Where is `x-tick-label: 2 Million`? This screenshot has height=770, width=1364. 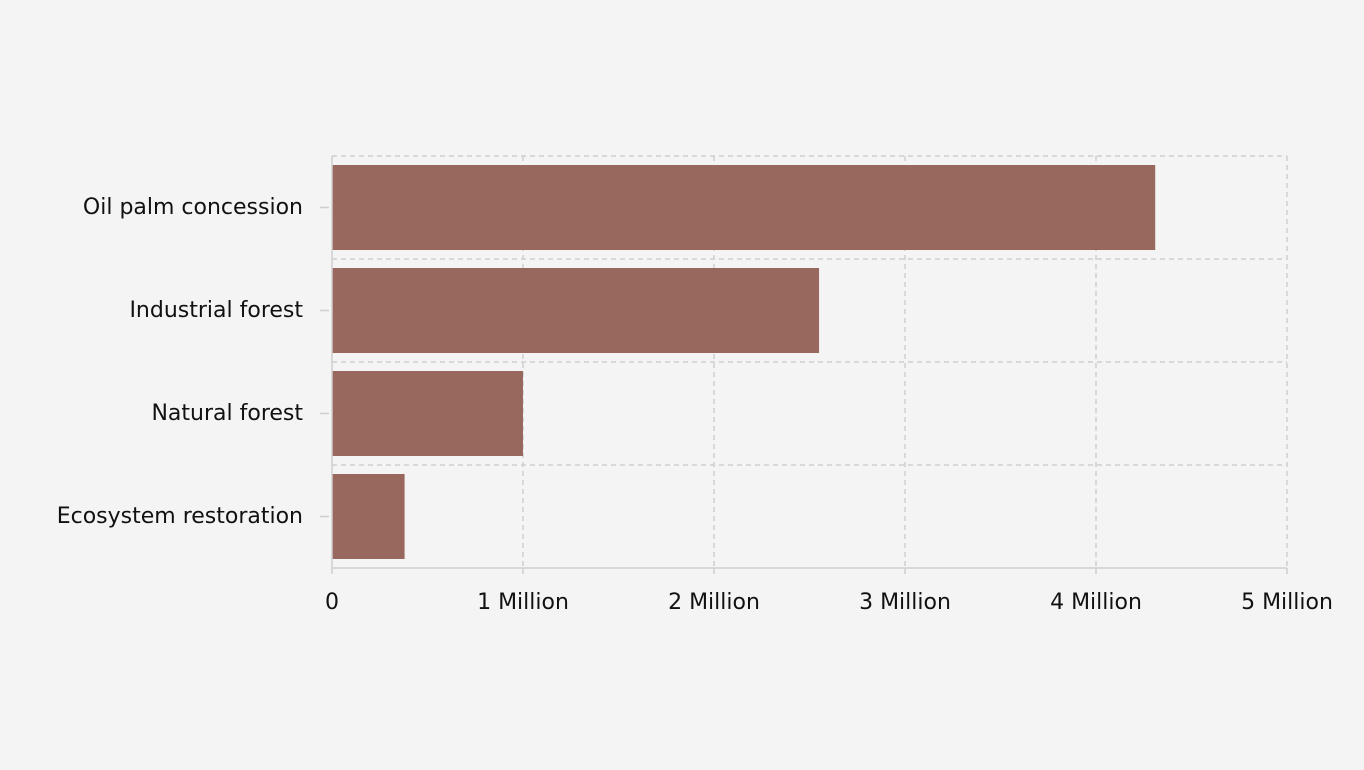
x-tick-label: 2 Million is located at coordinates (714, 602).